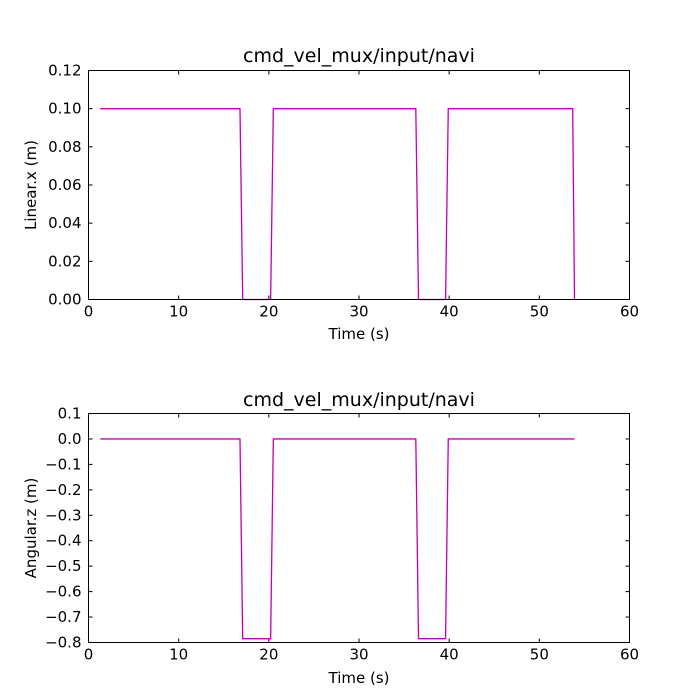 The height and width of the screenshot is (700, 700). What do you see at coordinates (64, 109) in the screenshot?
I see `y-tick-label: 0.10` at bounding box center [64, 109].